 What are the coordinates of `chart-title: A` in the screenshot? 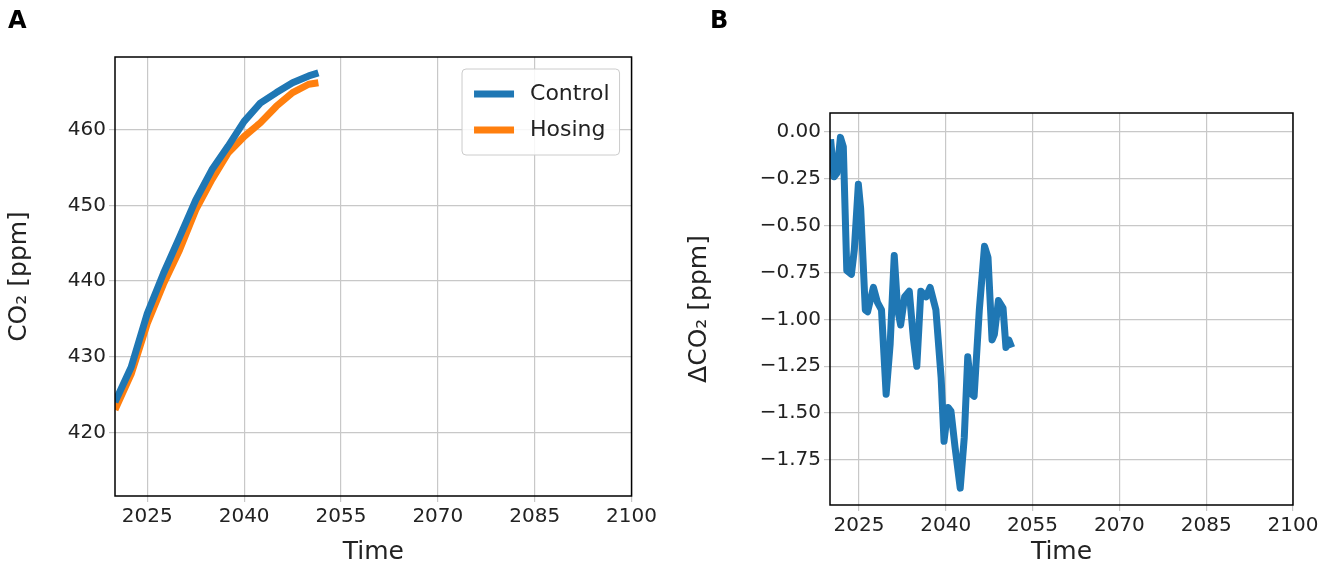 It's located at (17, 20).